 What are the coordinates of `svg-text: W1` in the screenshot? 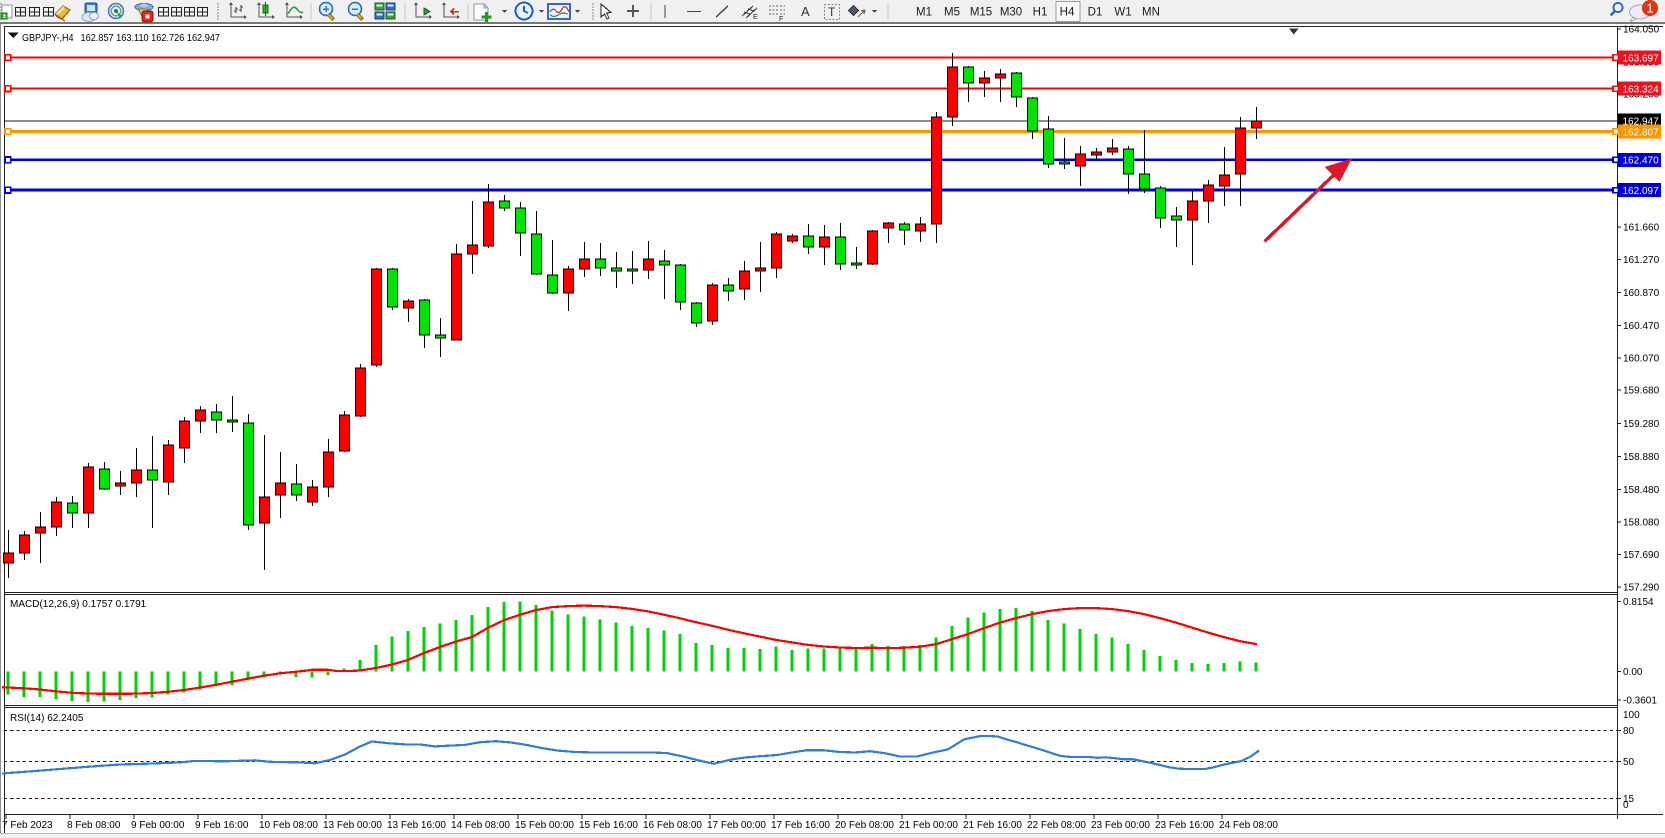 It's located at (1122, 13).